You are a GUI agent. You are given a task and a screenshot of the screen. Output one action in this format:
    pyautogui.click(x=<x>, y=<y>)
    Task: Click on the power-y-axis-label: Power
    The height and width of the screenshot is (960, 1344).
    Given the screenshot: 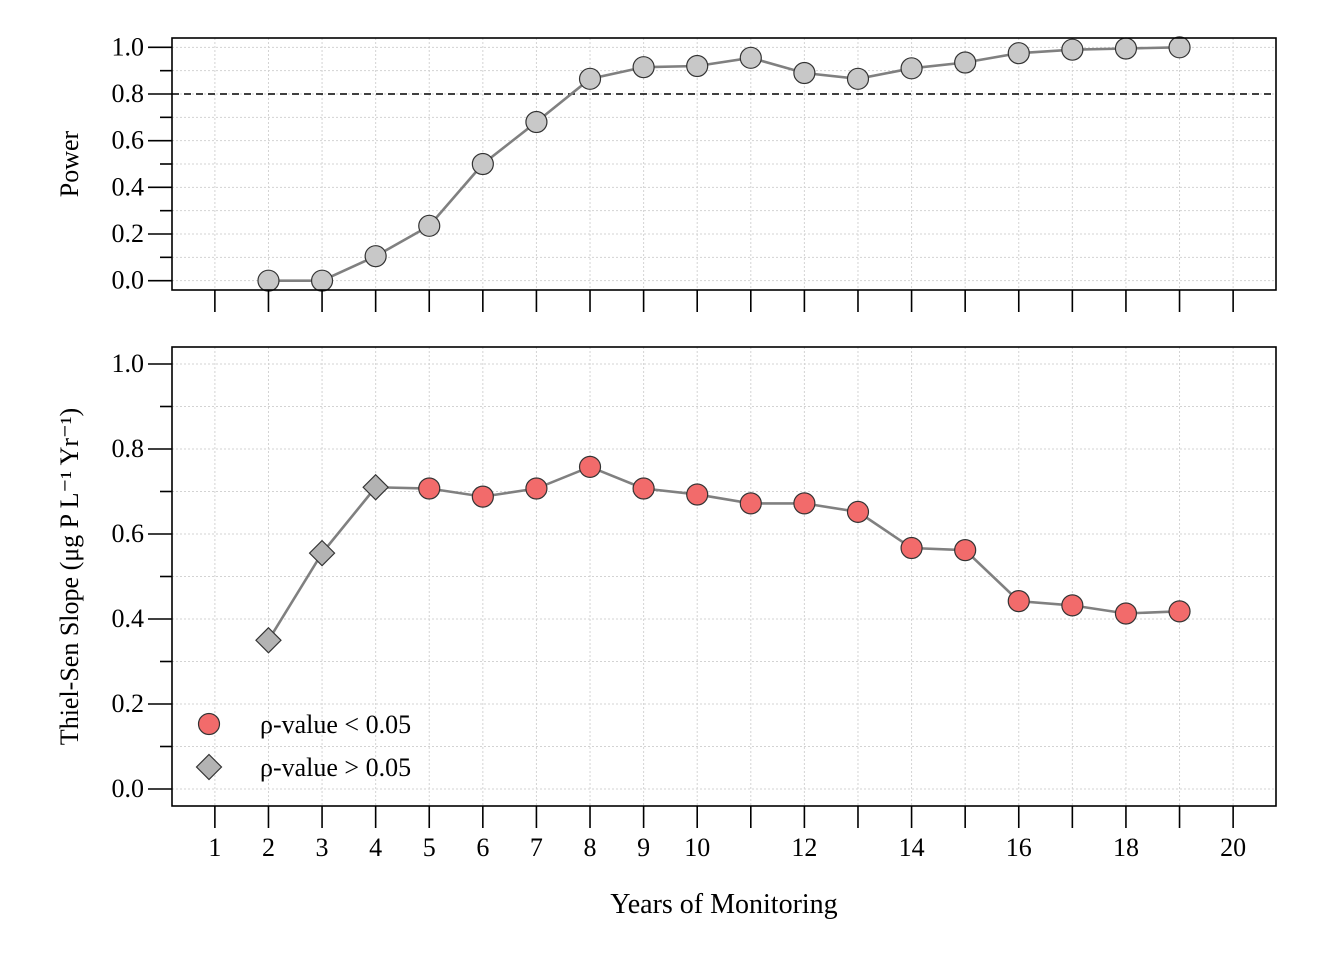 What is the action you would take?
    pyautogui.click(x=69, y=163)
    